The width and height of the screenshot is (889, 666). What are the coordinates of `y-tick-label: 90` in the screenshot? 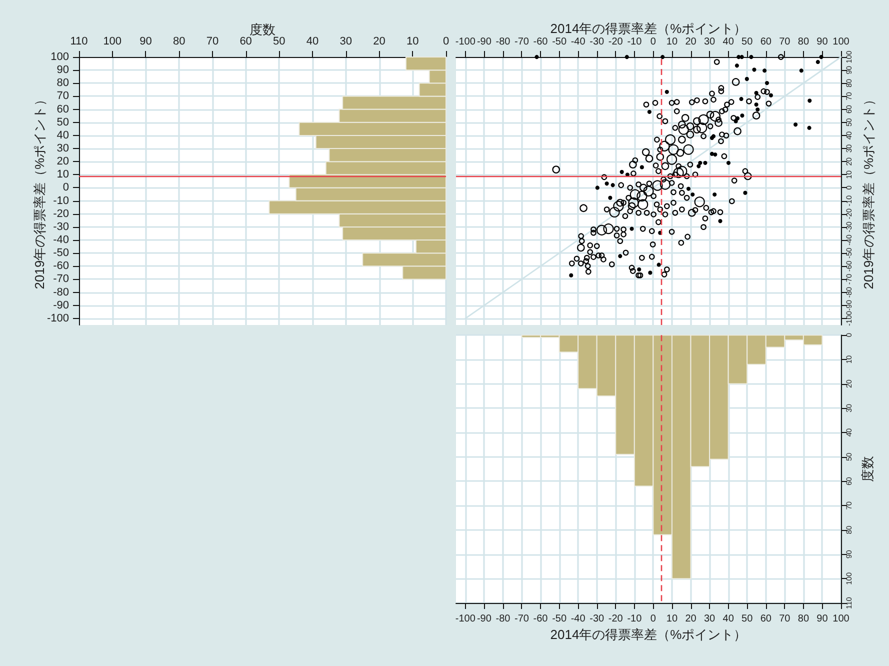 It's located at (62, 70).